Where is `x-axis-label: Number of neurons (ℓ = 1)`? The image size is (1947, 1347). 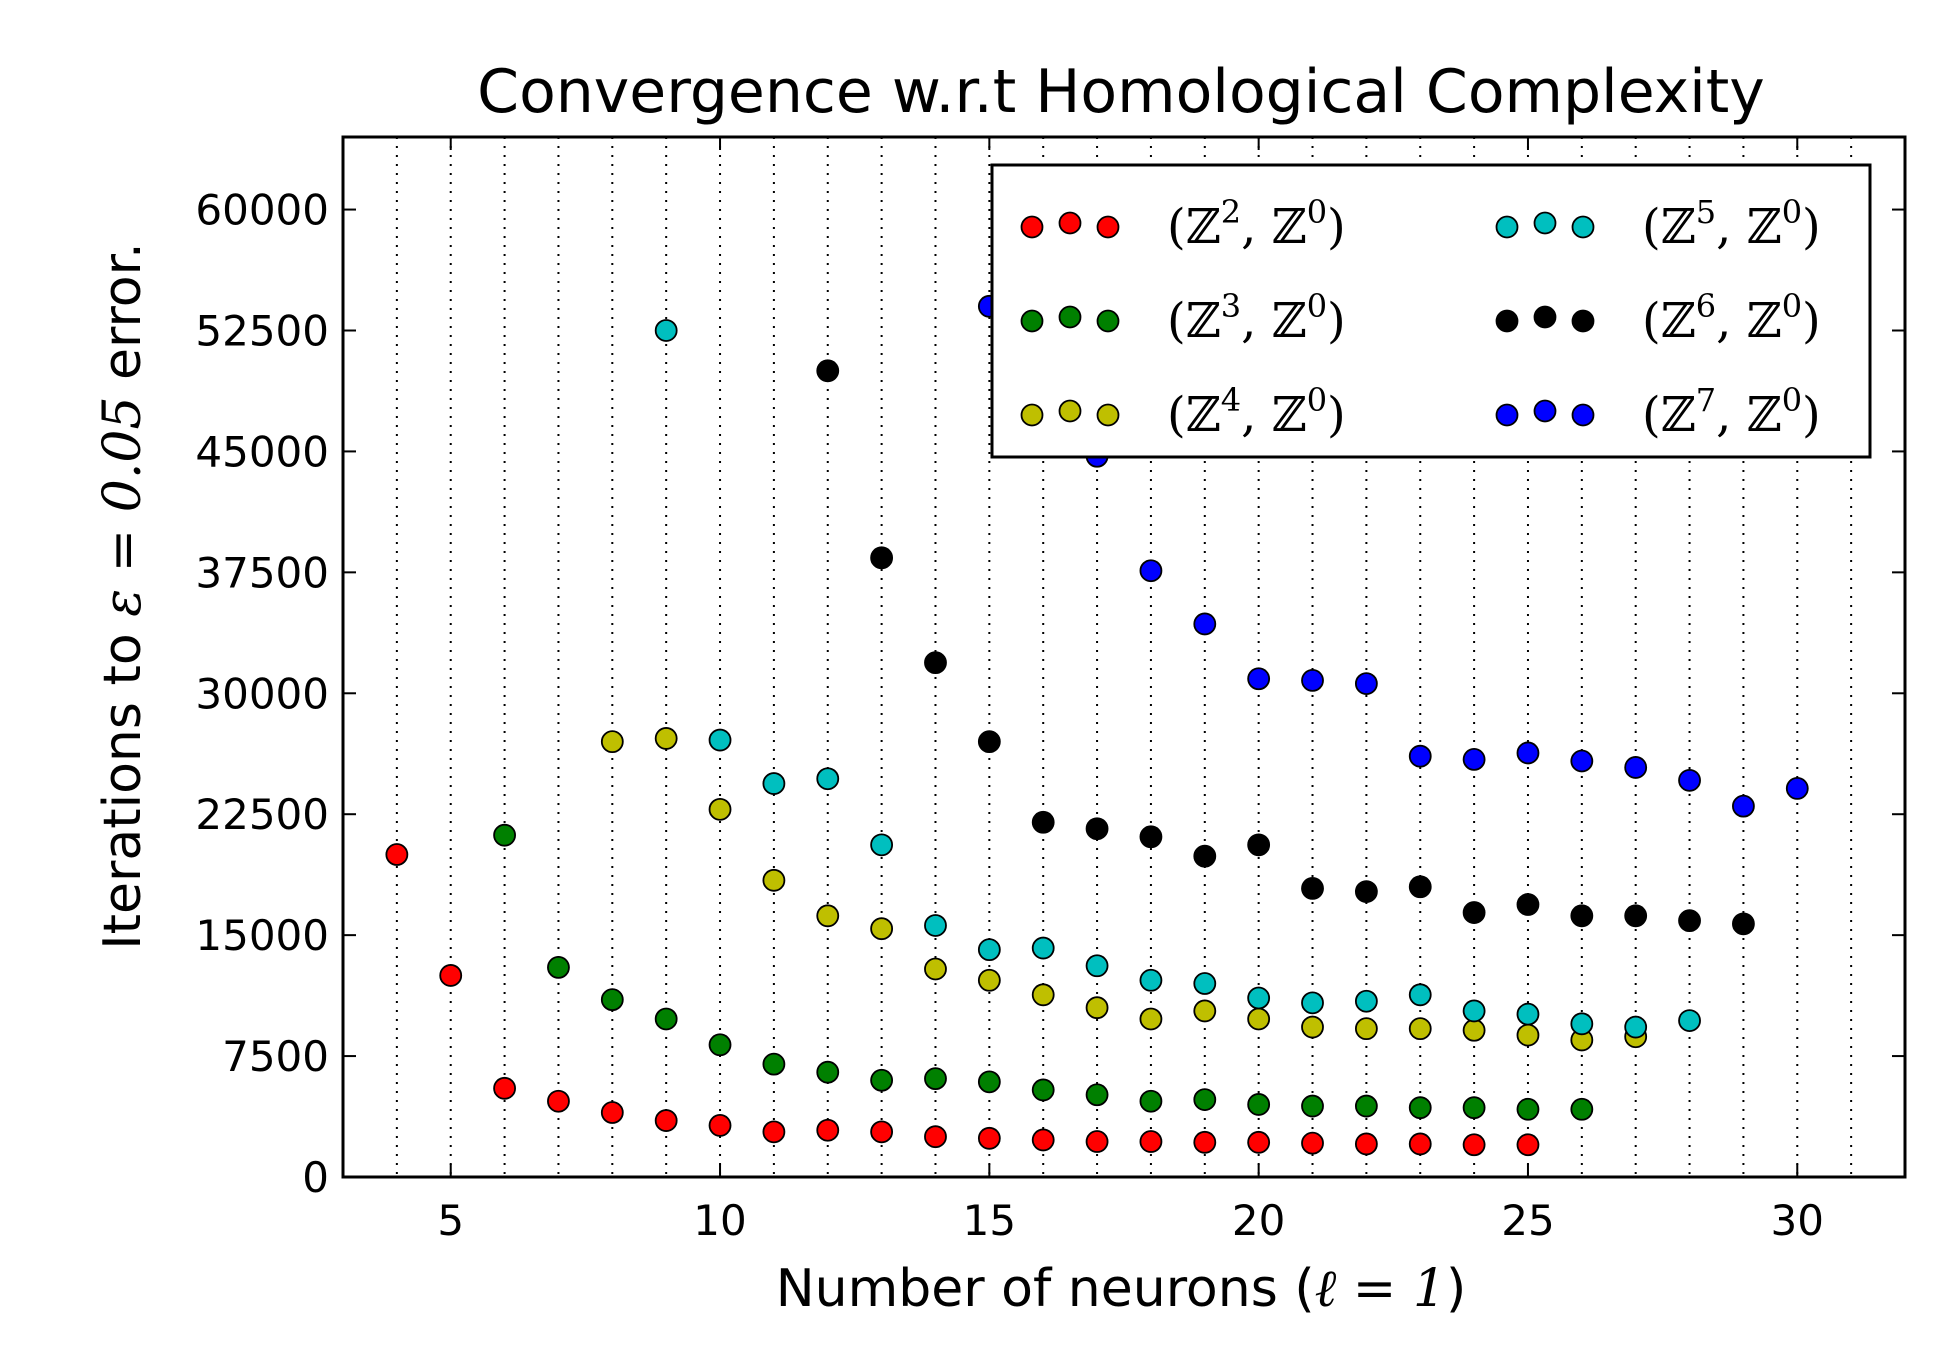 x-axis-label: Number of neurons (ℓ = 1) is located at coordinates (1121, 1289).